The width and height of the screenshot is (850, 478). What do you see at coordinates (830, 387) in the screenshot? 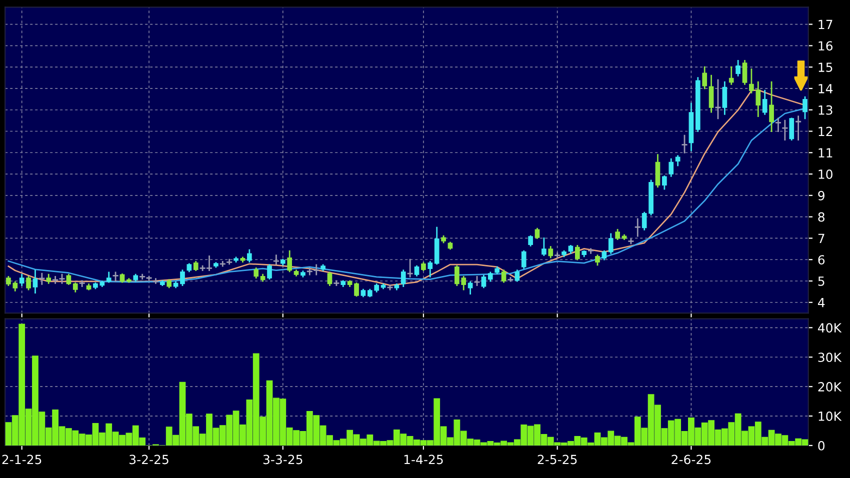
I see `y-tick-label: 20K` at bounding box center [830, 387].